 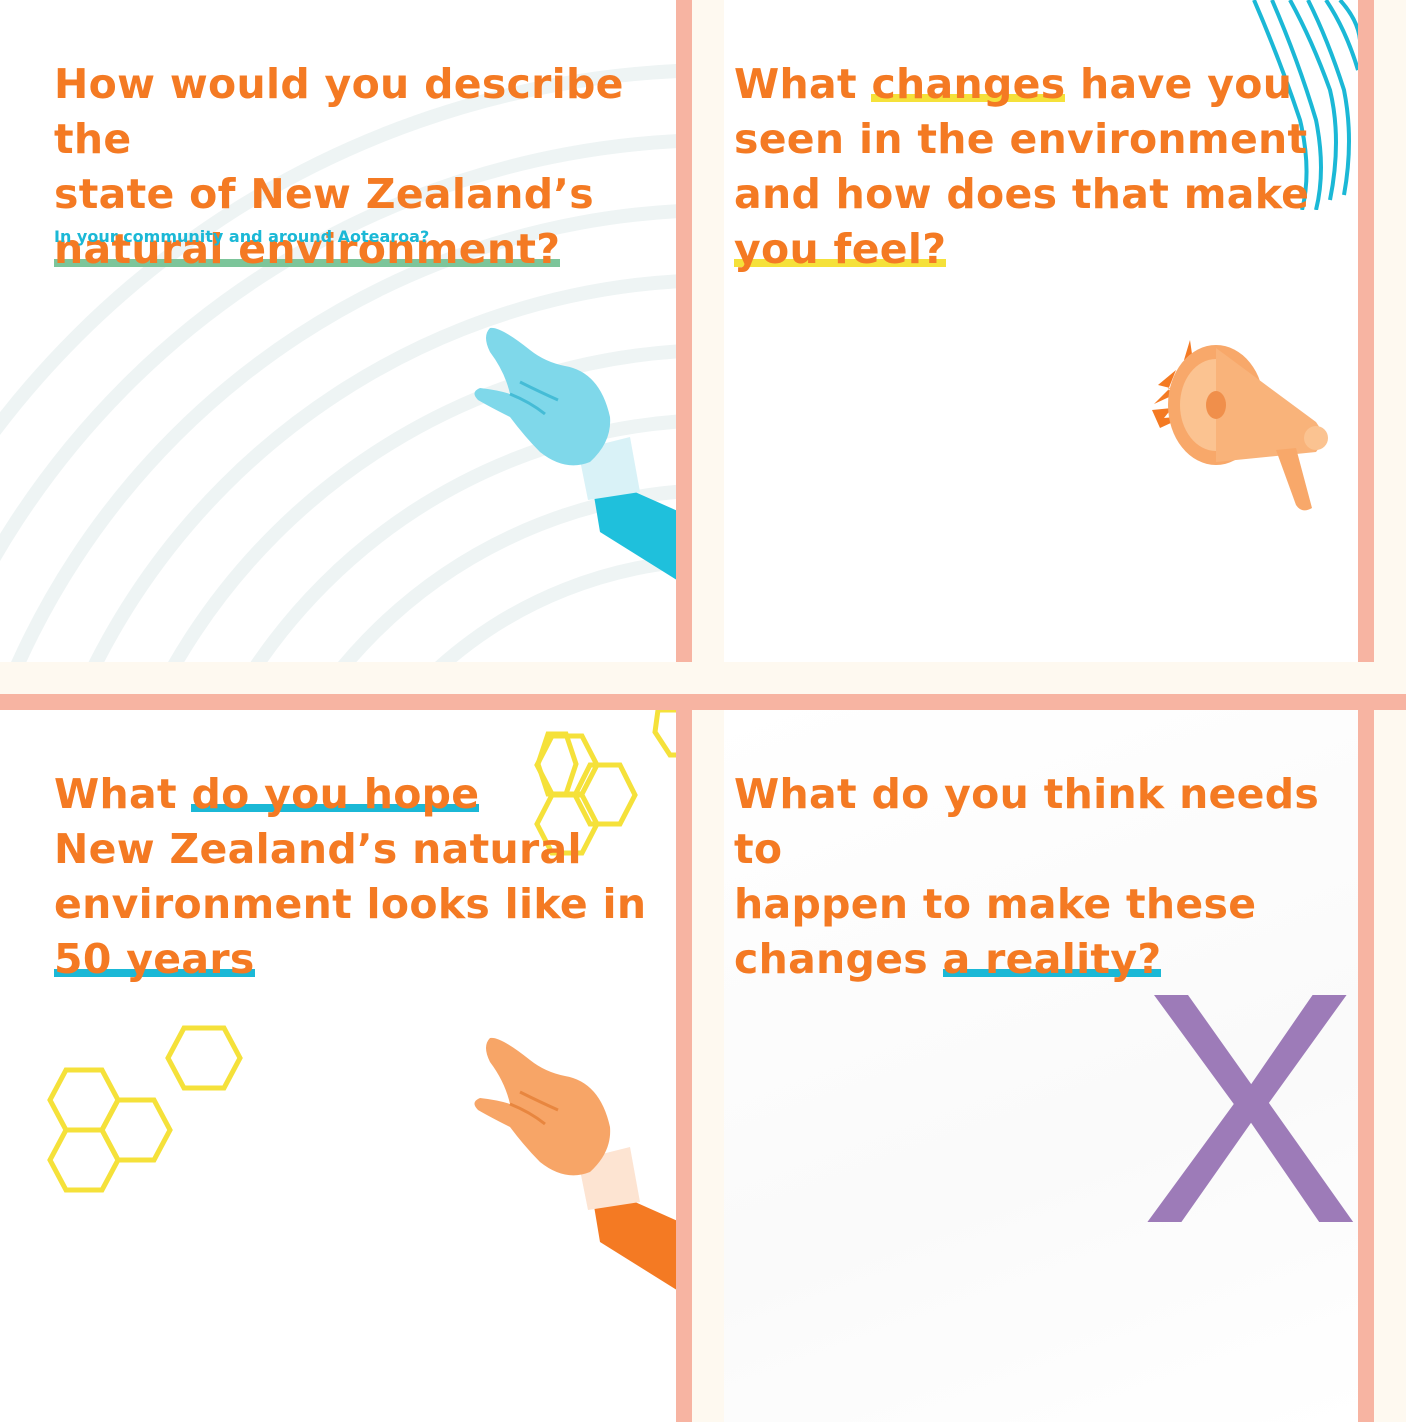 What do you see at coordinates (335, 794) in the screenshot?
I see `highlighted-phrase: do you hope` at bounding box center [335, 794].